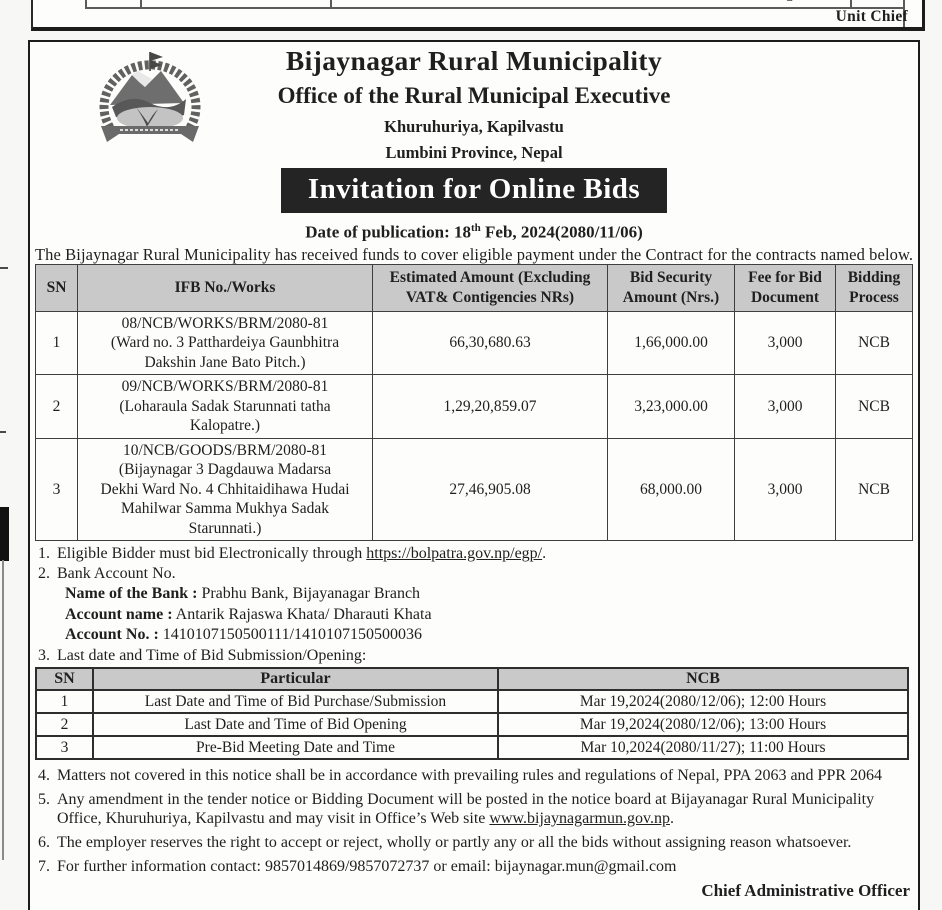  I want to click on works-line: Dakshin Jane Bato Pitch.), so click(225, 362).